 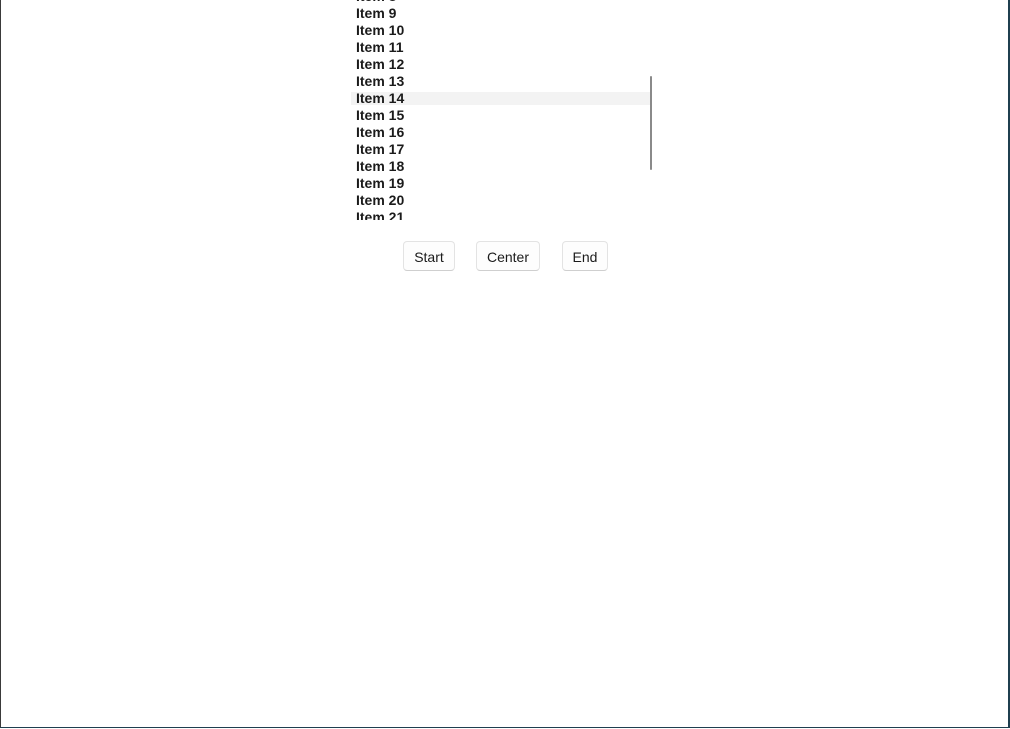 What do you see at coordinates (651, 123) in the screenshot?
I see `scrollbar` at bounding box center [651, 123].